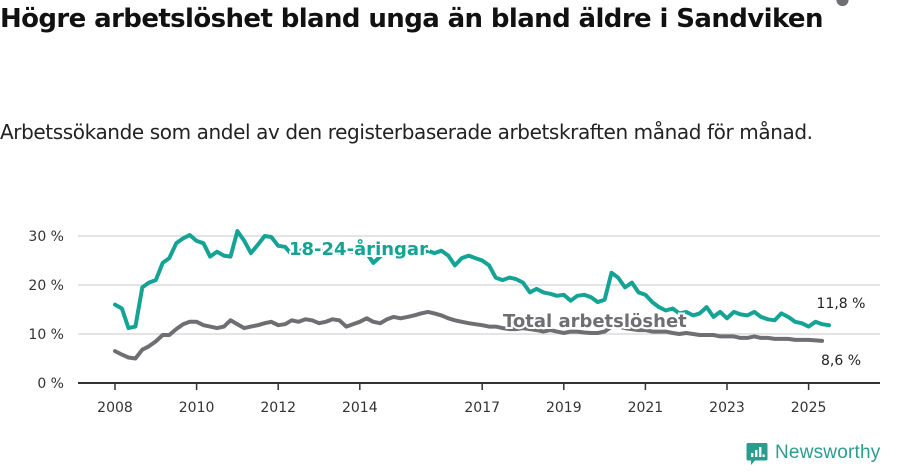  I want to click on youth-series-label: 18-24-åringar, so click(358, 249).